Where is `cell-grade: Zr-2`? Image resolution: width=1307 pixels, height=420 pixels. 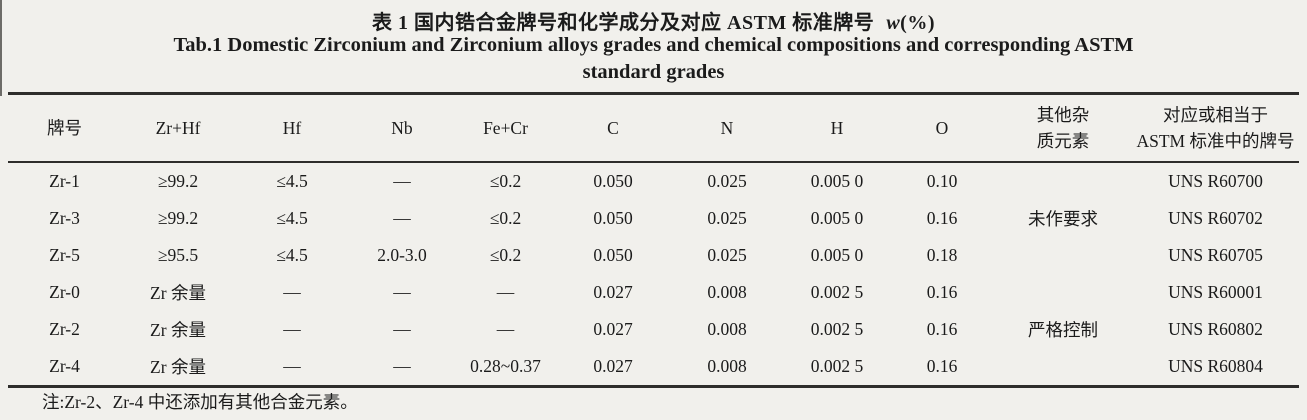 cell-grade: Zr-2 is located at coordinates (64, 329).